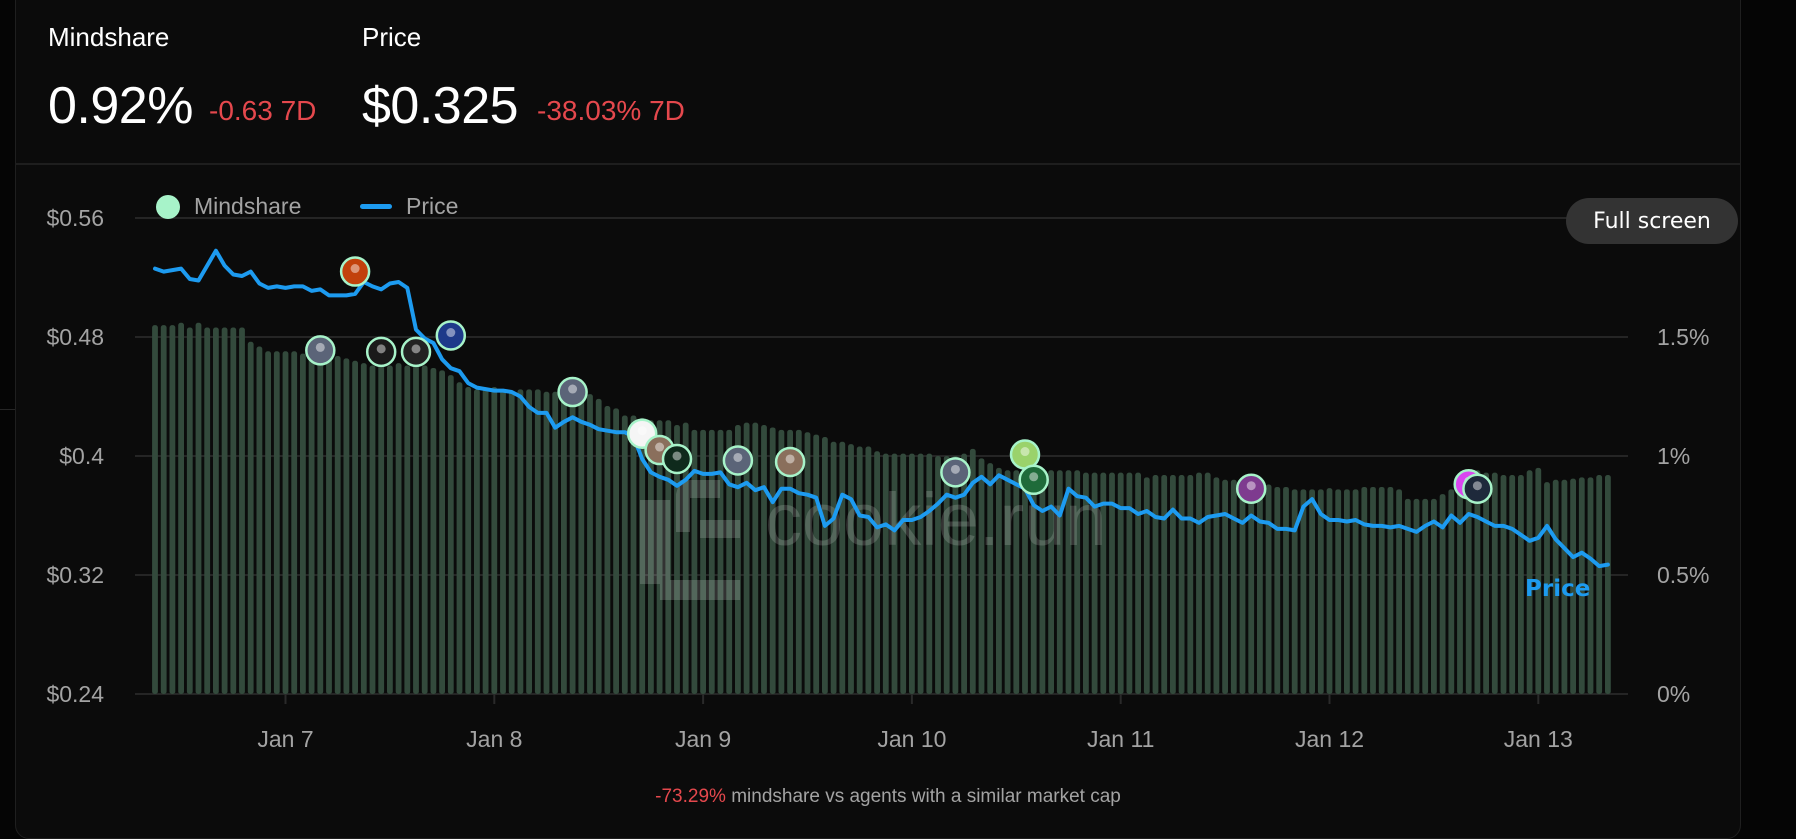  What do you see at coordinates (75, 694) in the screenshot?
I see `y-left-tick-label: $0.24` at bounding box center [75, 694].